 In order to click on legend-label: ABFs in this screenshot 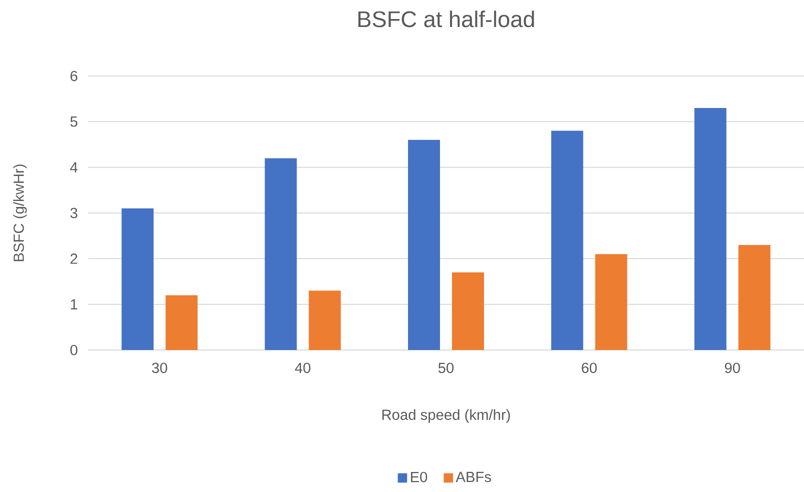, I will do `click(474, 477)`.